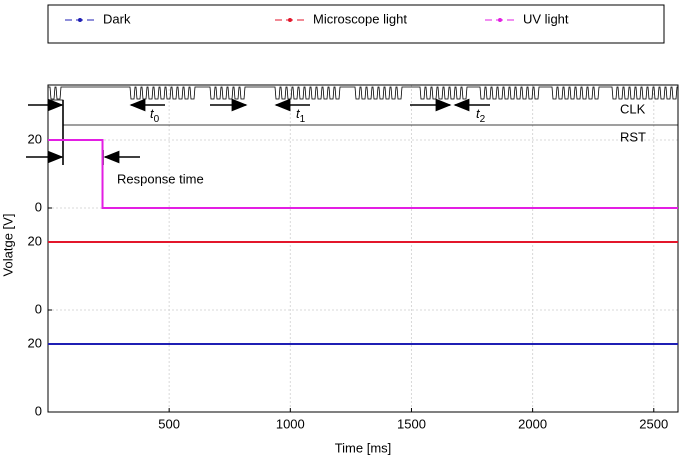 The width and height of the screenshot is (679, 457). What do you see at coordinates (363, 447) in the screenshot?
I see `x-axis-label: Time [ms]` at bounding box center [363, 447].